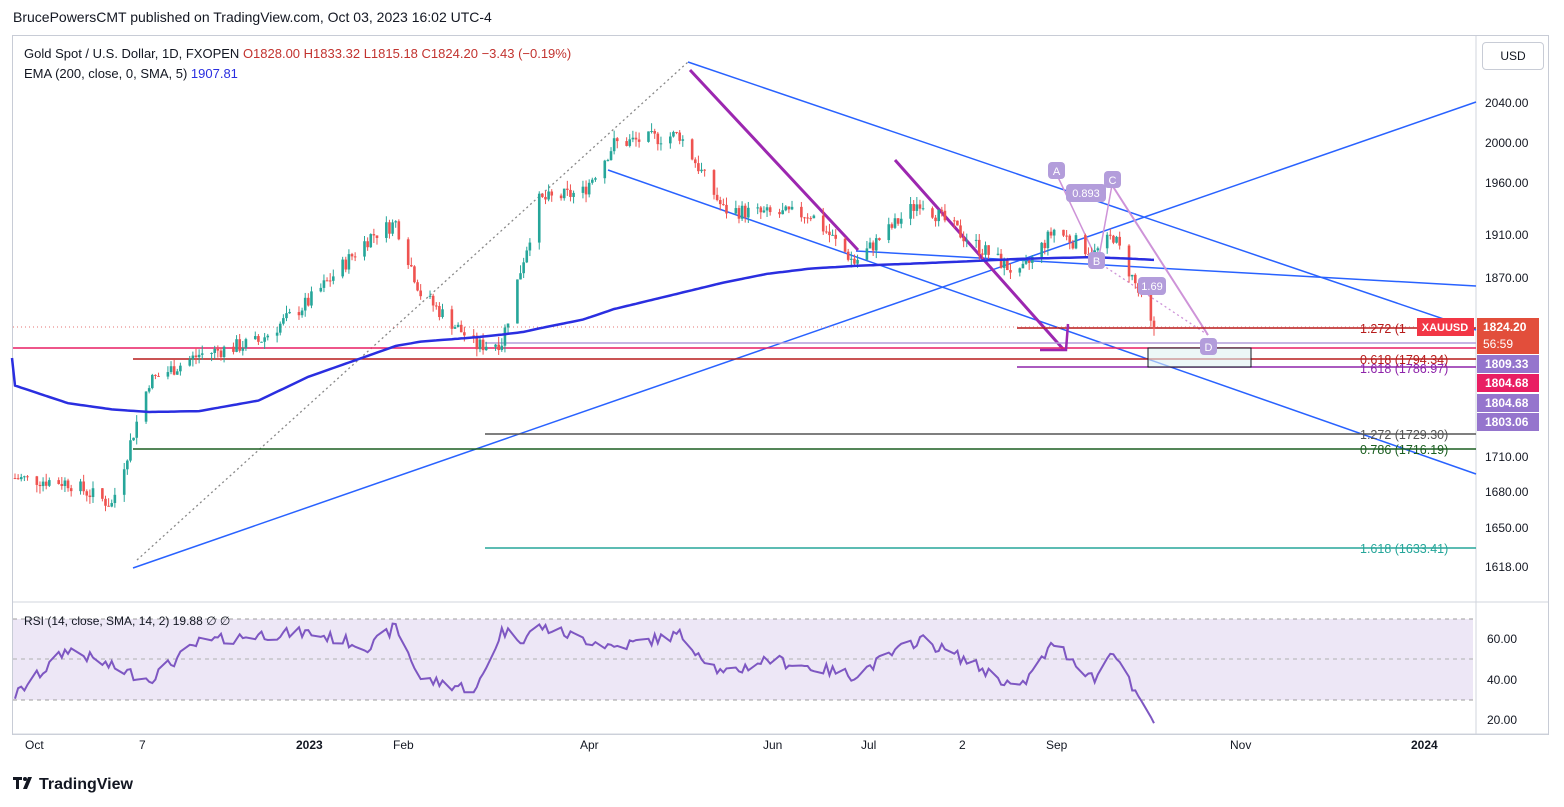 This screenshot has width=1564, height=807. Describe the element at coordinates (1507, 492) in the screenshot. I see `price-tick: 1680.00` at that location.